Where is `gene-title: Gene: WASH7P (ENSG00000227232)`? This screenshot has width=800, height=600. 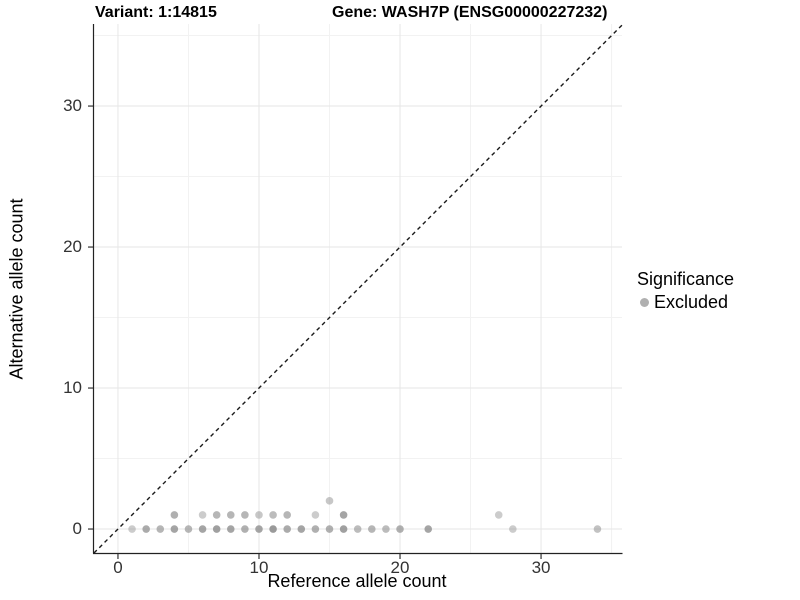 gene-title: Gene: WASH7P (ENSG00000227232) is located at coordinates (470, 12).